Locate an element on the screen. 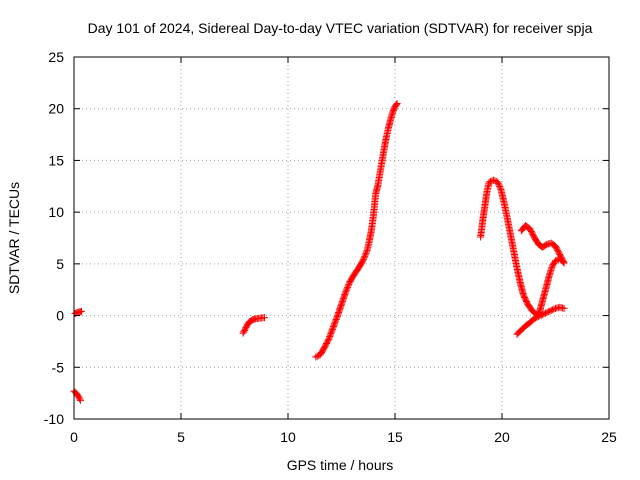 The height and width of the screenshot is (480, 640). x-axis-label: GPS time / hours is located at coordinates (340, 465).